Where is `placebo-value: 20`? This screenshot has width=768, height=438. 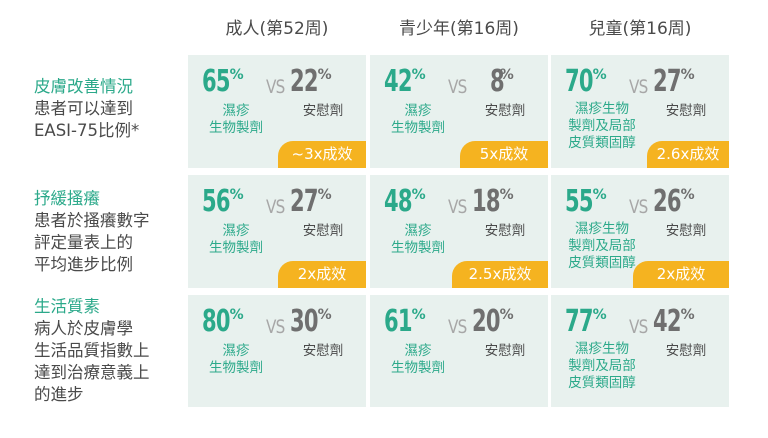
placebo-value: 20 is located at coordinates (486, 321).